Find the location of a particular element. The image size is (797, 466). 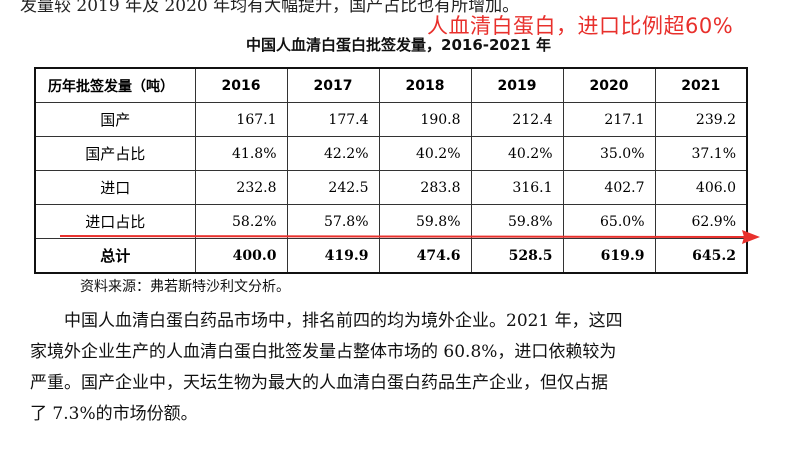

row-label: 国产 is located at coordinates (115, 119).